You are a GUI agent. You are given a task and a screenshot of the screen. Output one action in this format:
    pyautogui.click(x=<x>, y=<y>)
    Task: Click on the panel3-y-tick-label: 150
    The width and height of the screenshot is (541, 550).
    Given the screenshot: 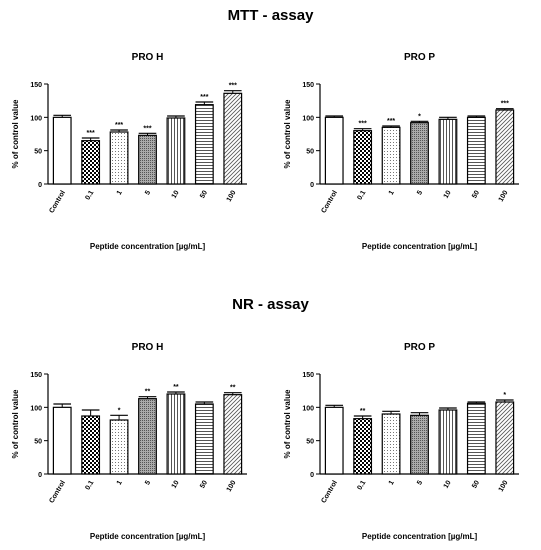 What is the action you would take?
    pyautogui.click(x=308, y=375)
    